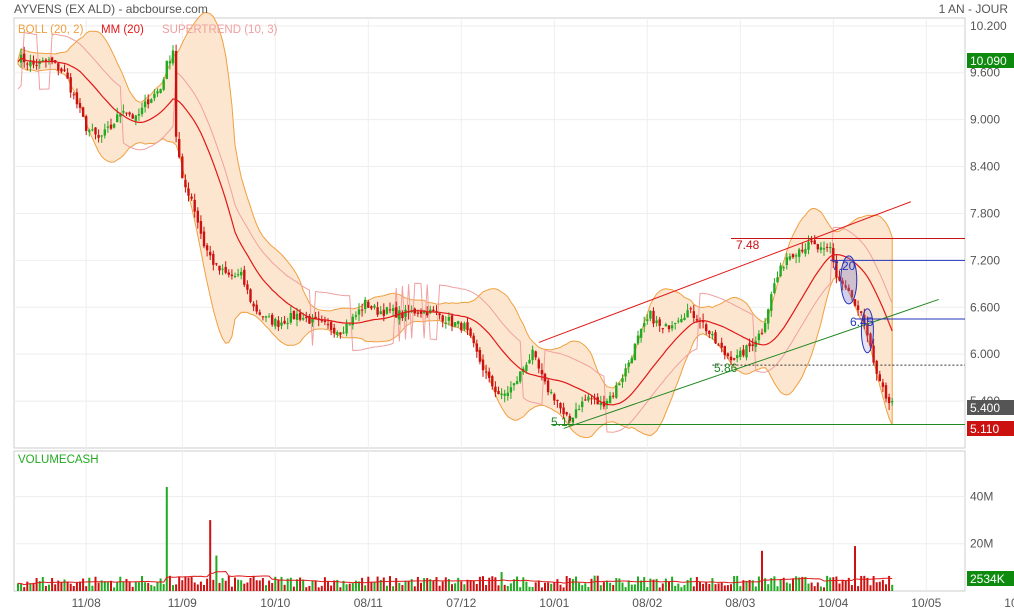  Describe the element at coordinates (985, 120) in the screenshot. I see `price-tick-label: 9.000` at that location.